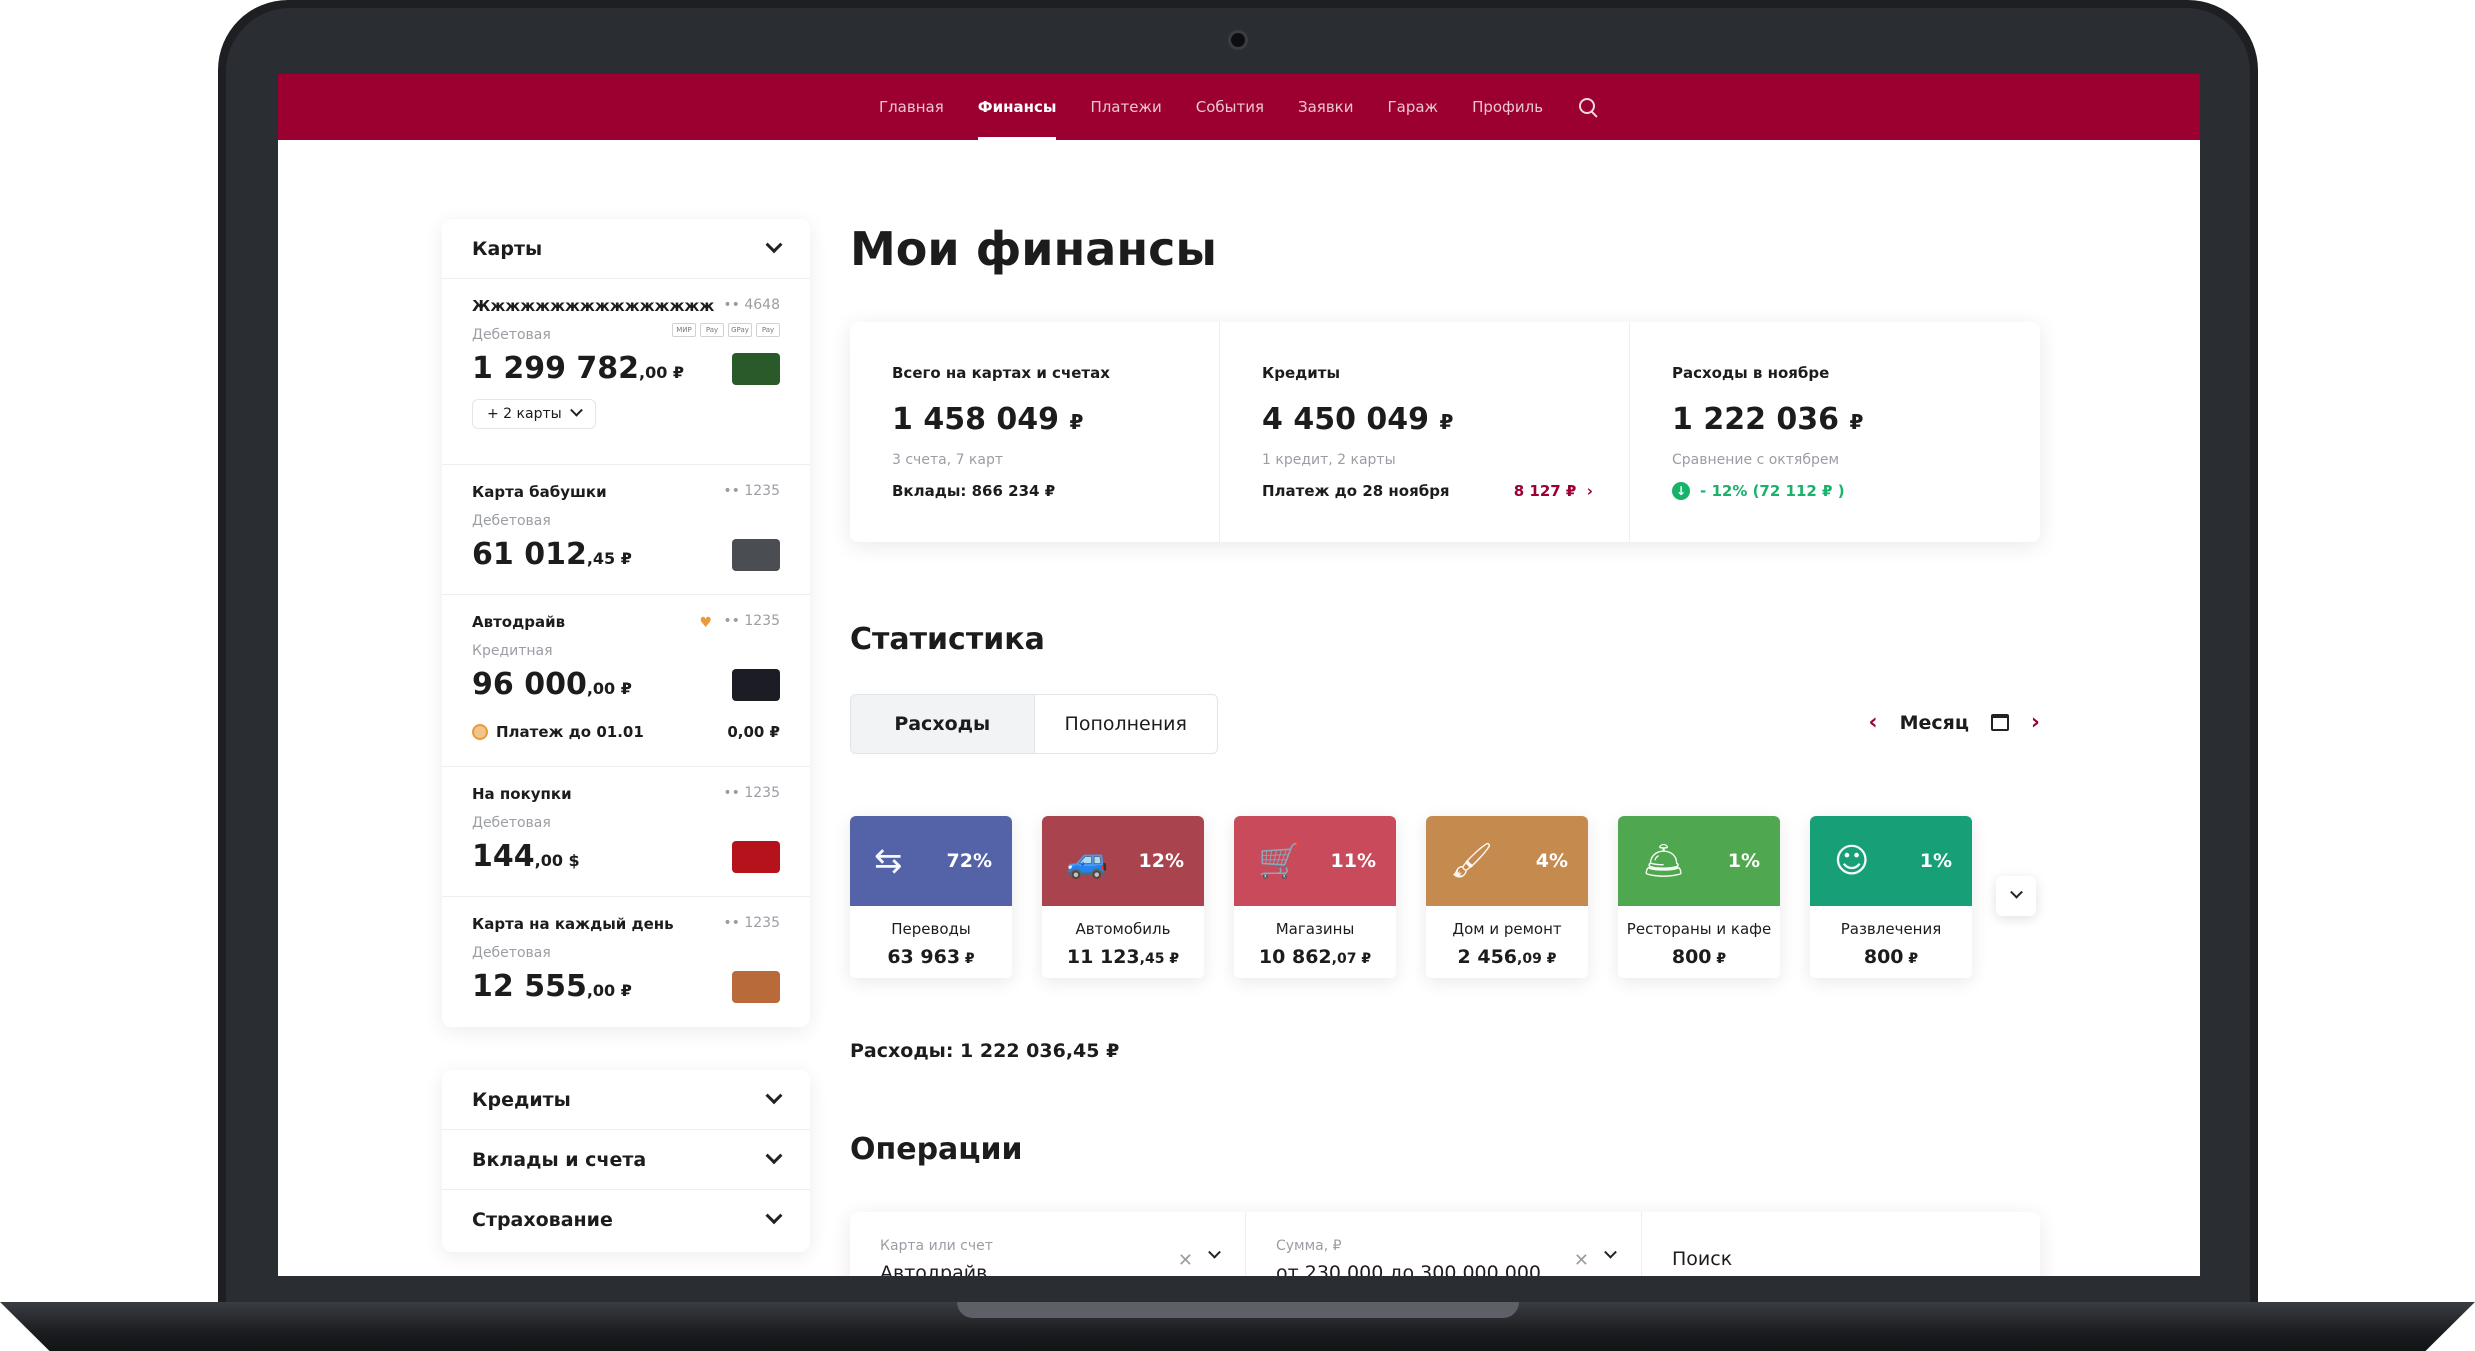 The width and height of the screenshot is (2475, 1351). Describe the element at coordinates (1838, 491) in the screenshot. I see `summary-extra: ↓ - 12% (72 112 ₽ )` at that location.